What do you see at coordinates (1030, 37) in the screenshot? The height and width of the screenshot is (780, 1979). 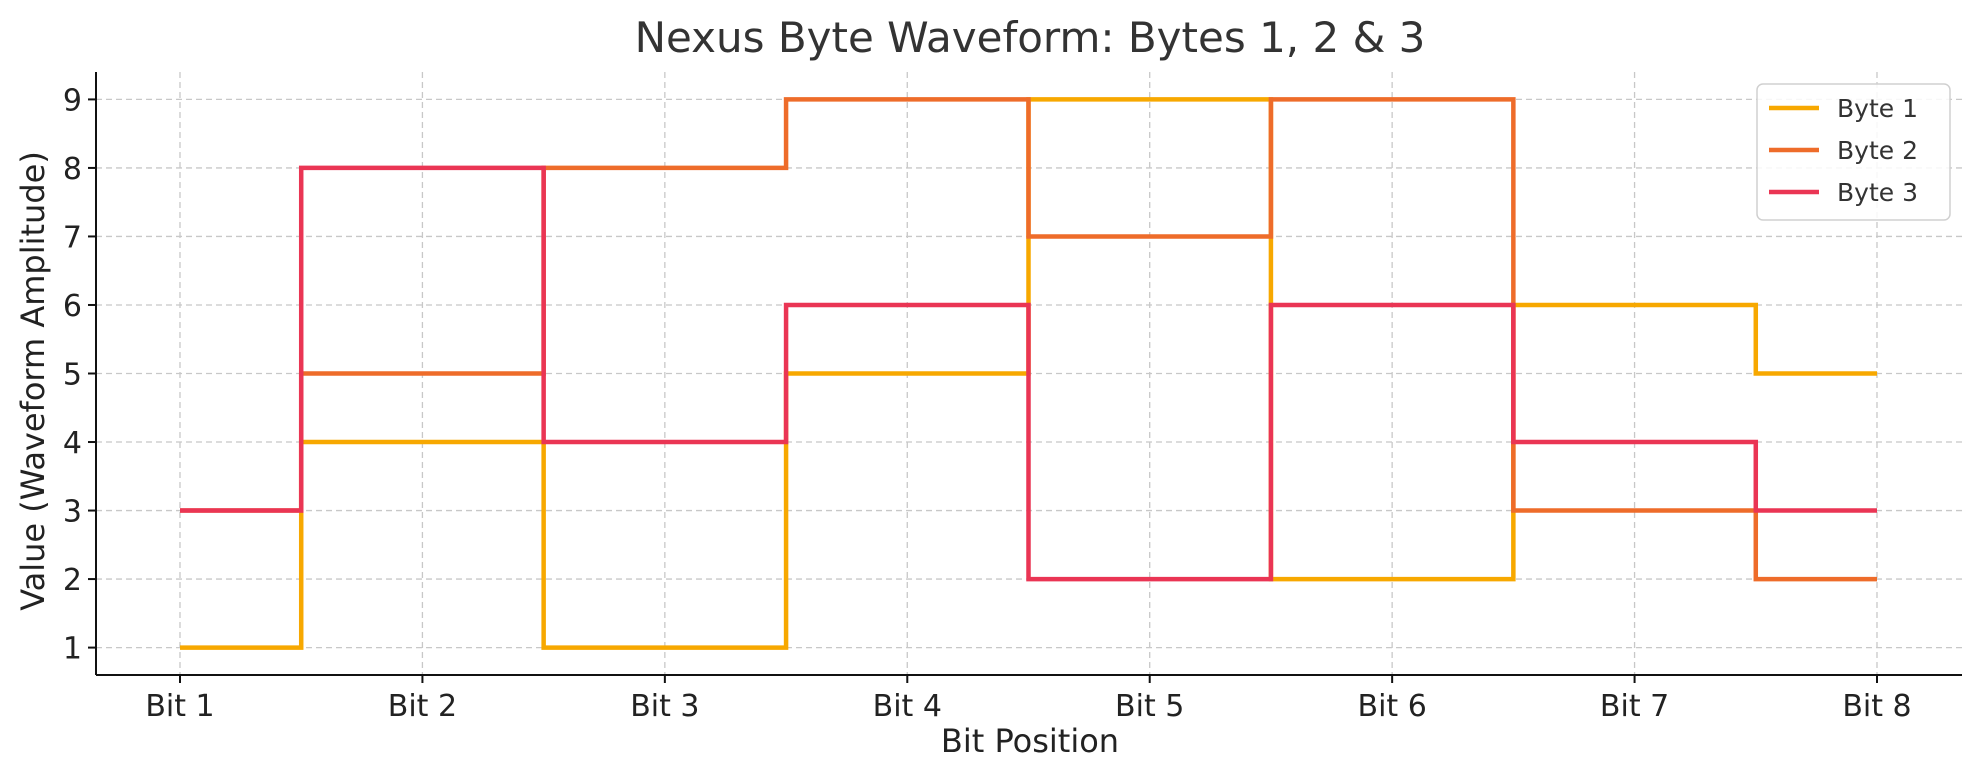 I see `chart-title: Nexus Byte Waveform: Bytes 1, 2 & 3` at bounding box center [1030, 37].